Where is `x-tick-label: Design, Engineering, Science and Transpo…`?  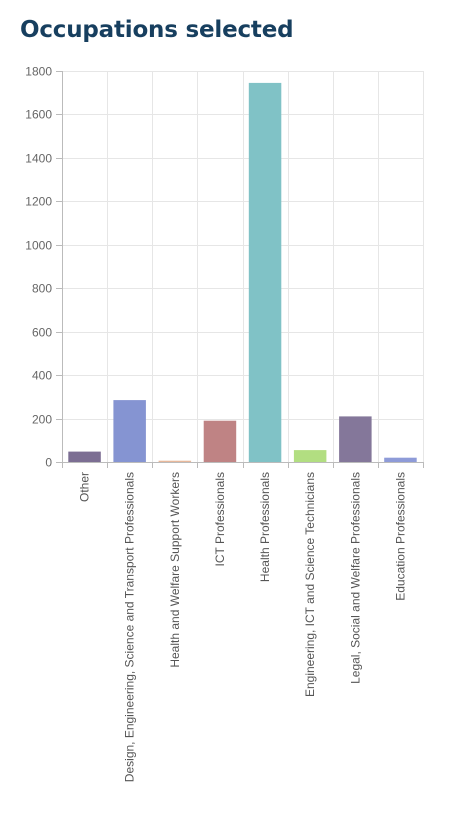
x-tick-label: Design, Engineering, Science and Transpo… is located at coordinates (130, 627).